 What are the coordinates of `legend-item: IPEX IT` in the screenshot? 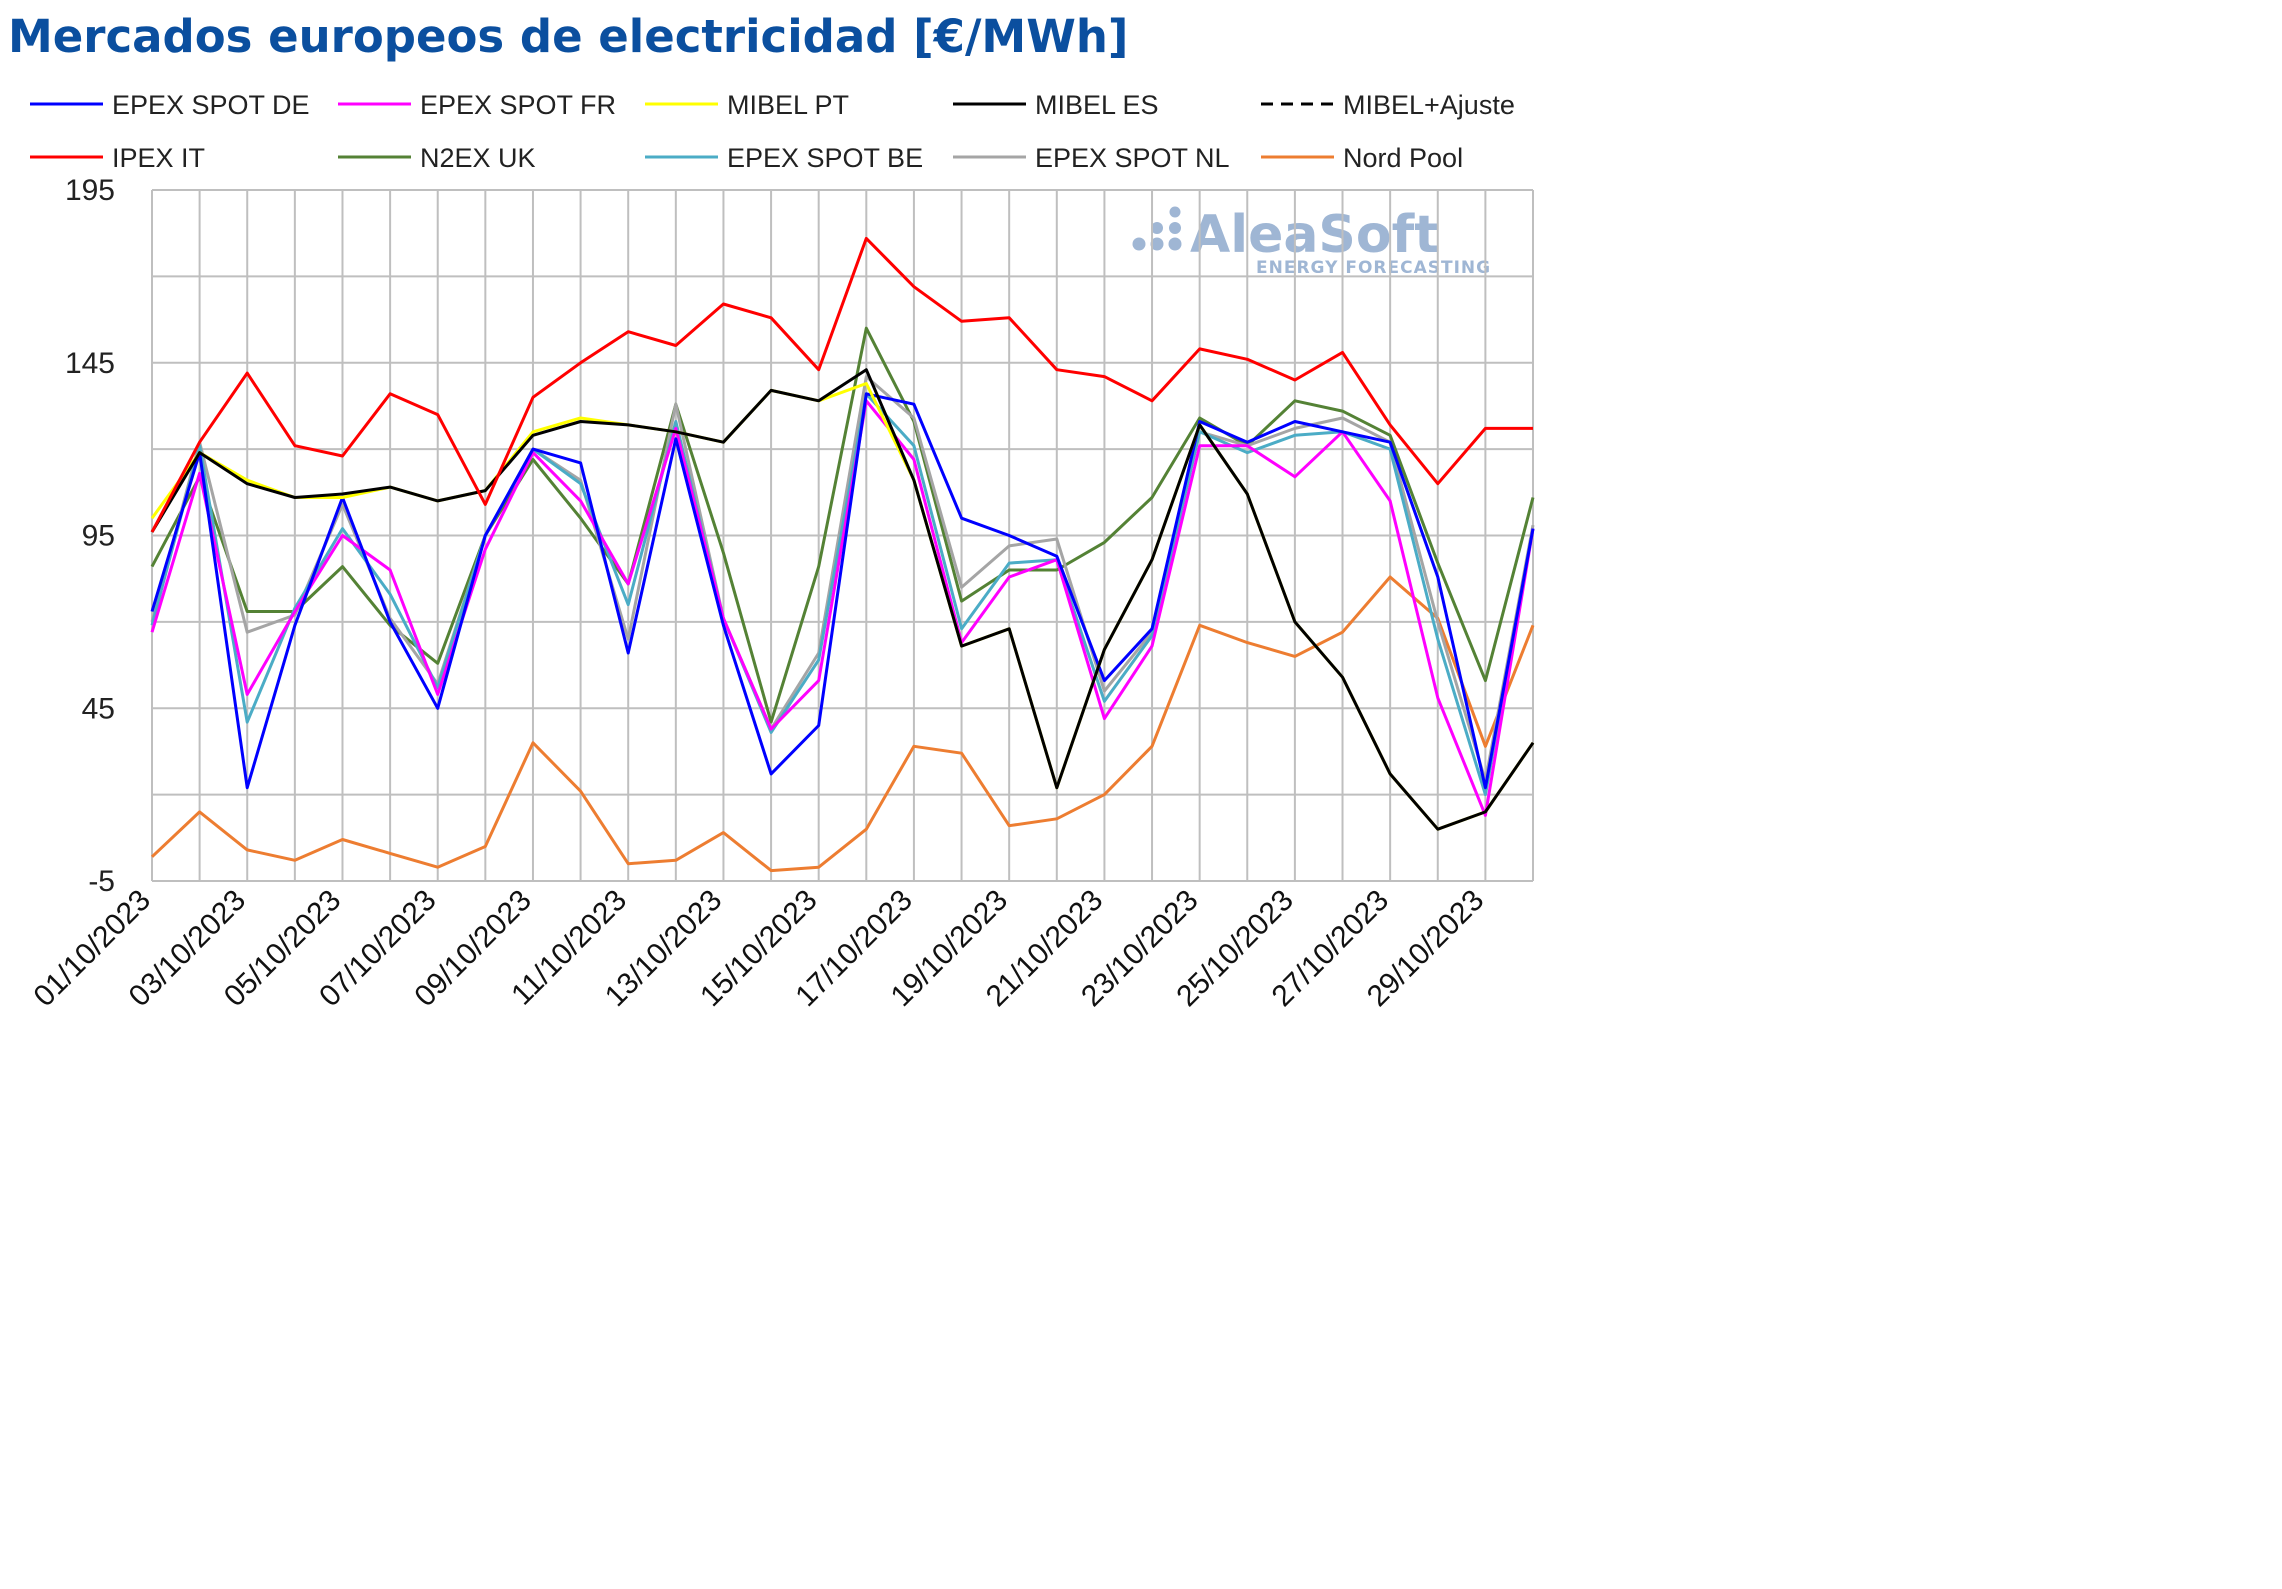 It's located at (117, 158).